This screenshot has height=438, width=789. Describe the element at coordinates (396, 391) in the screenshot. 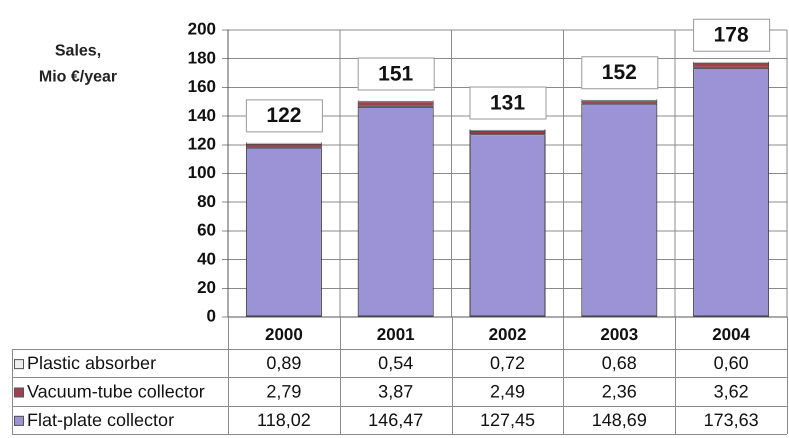

I see `data-label: 3,87` at that location.